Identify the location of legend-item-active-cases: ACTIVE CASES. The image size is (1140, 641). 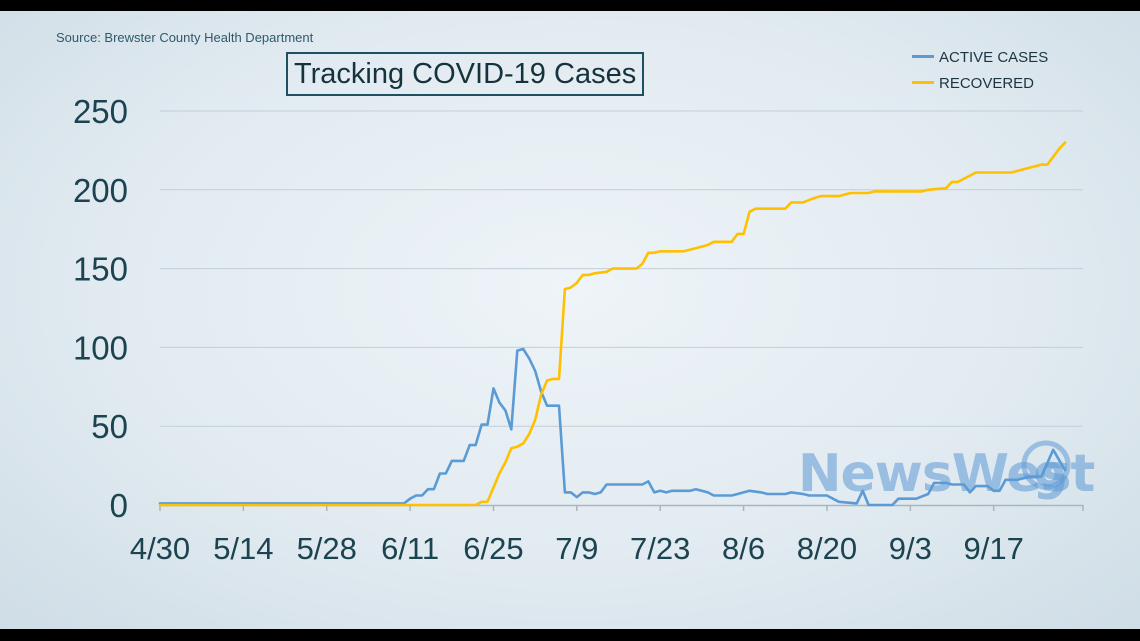
(980, 57).